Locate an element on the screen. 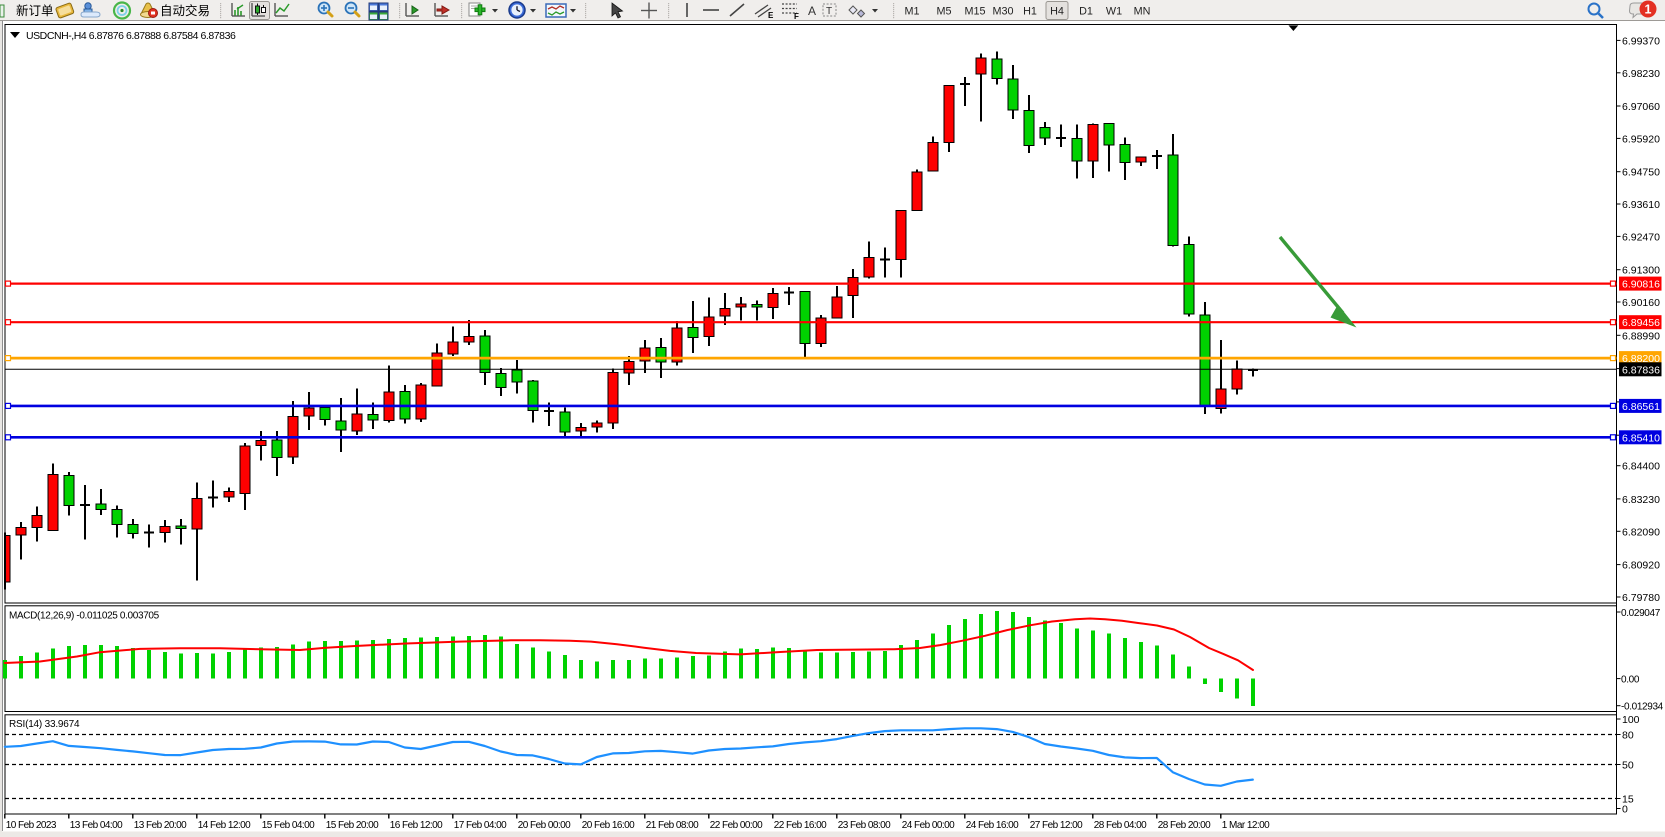  svg-text: 6.87836 is located at coordinates (1641, 370).